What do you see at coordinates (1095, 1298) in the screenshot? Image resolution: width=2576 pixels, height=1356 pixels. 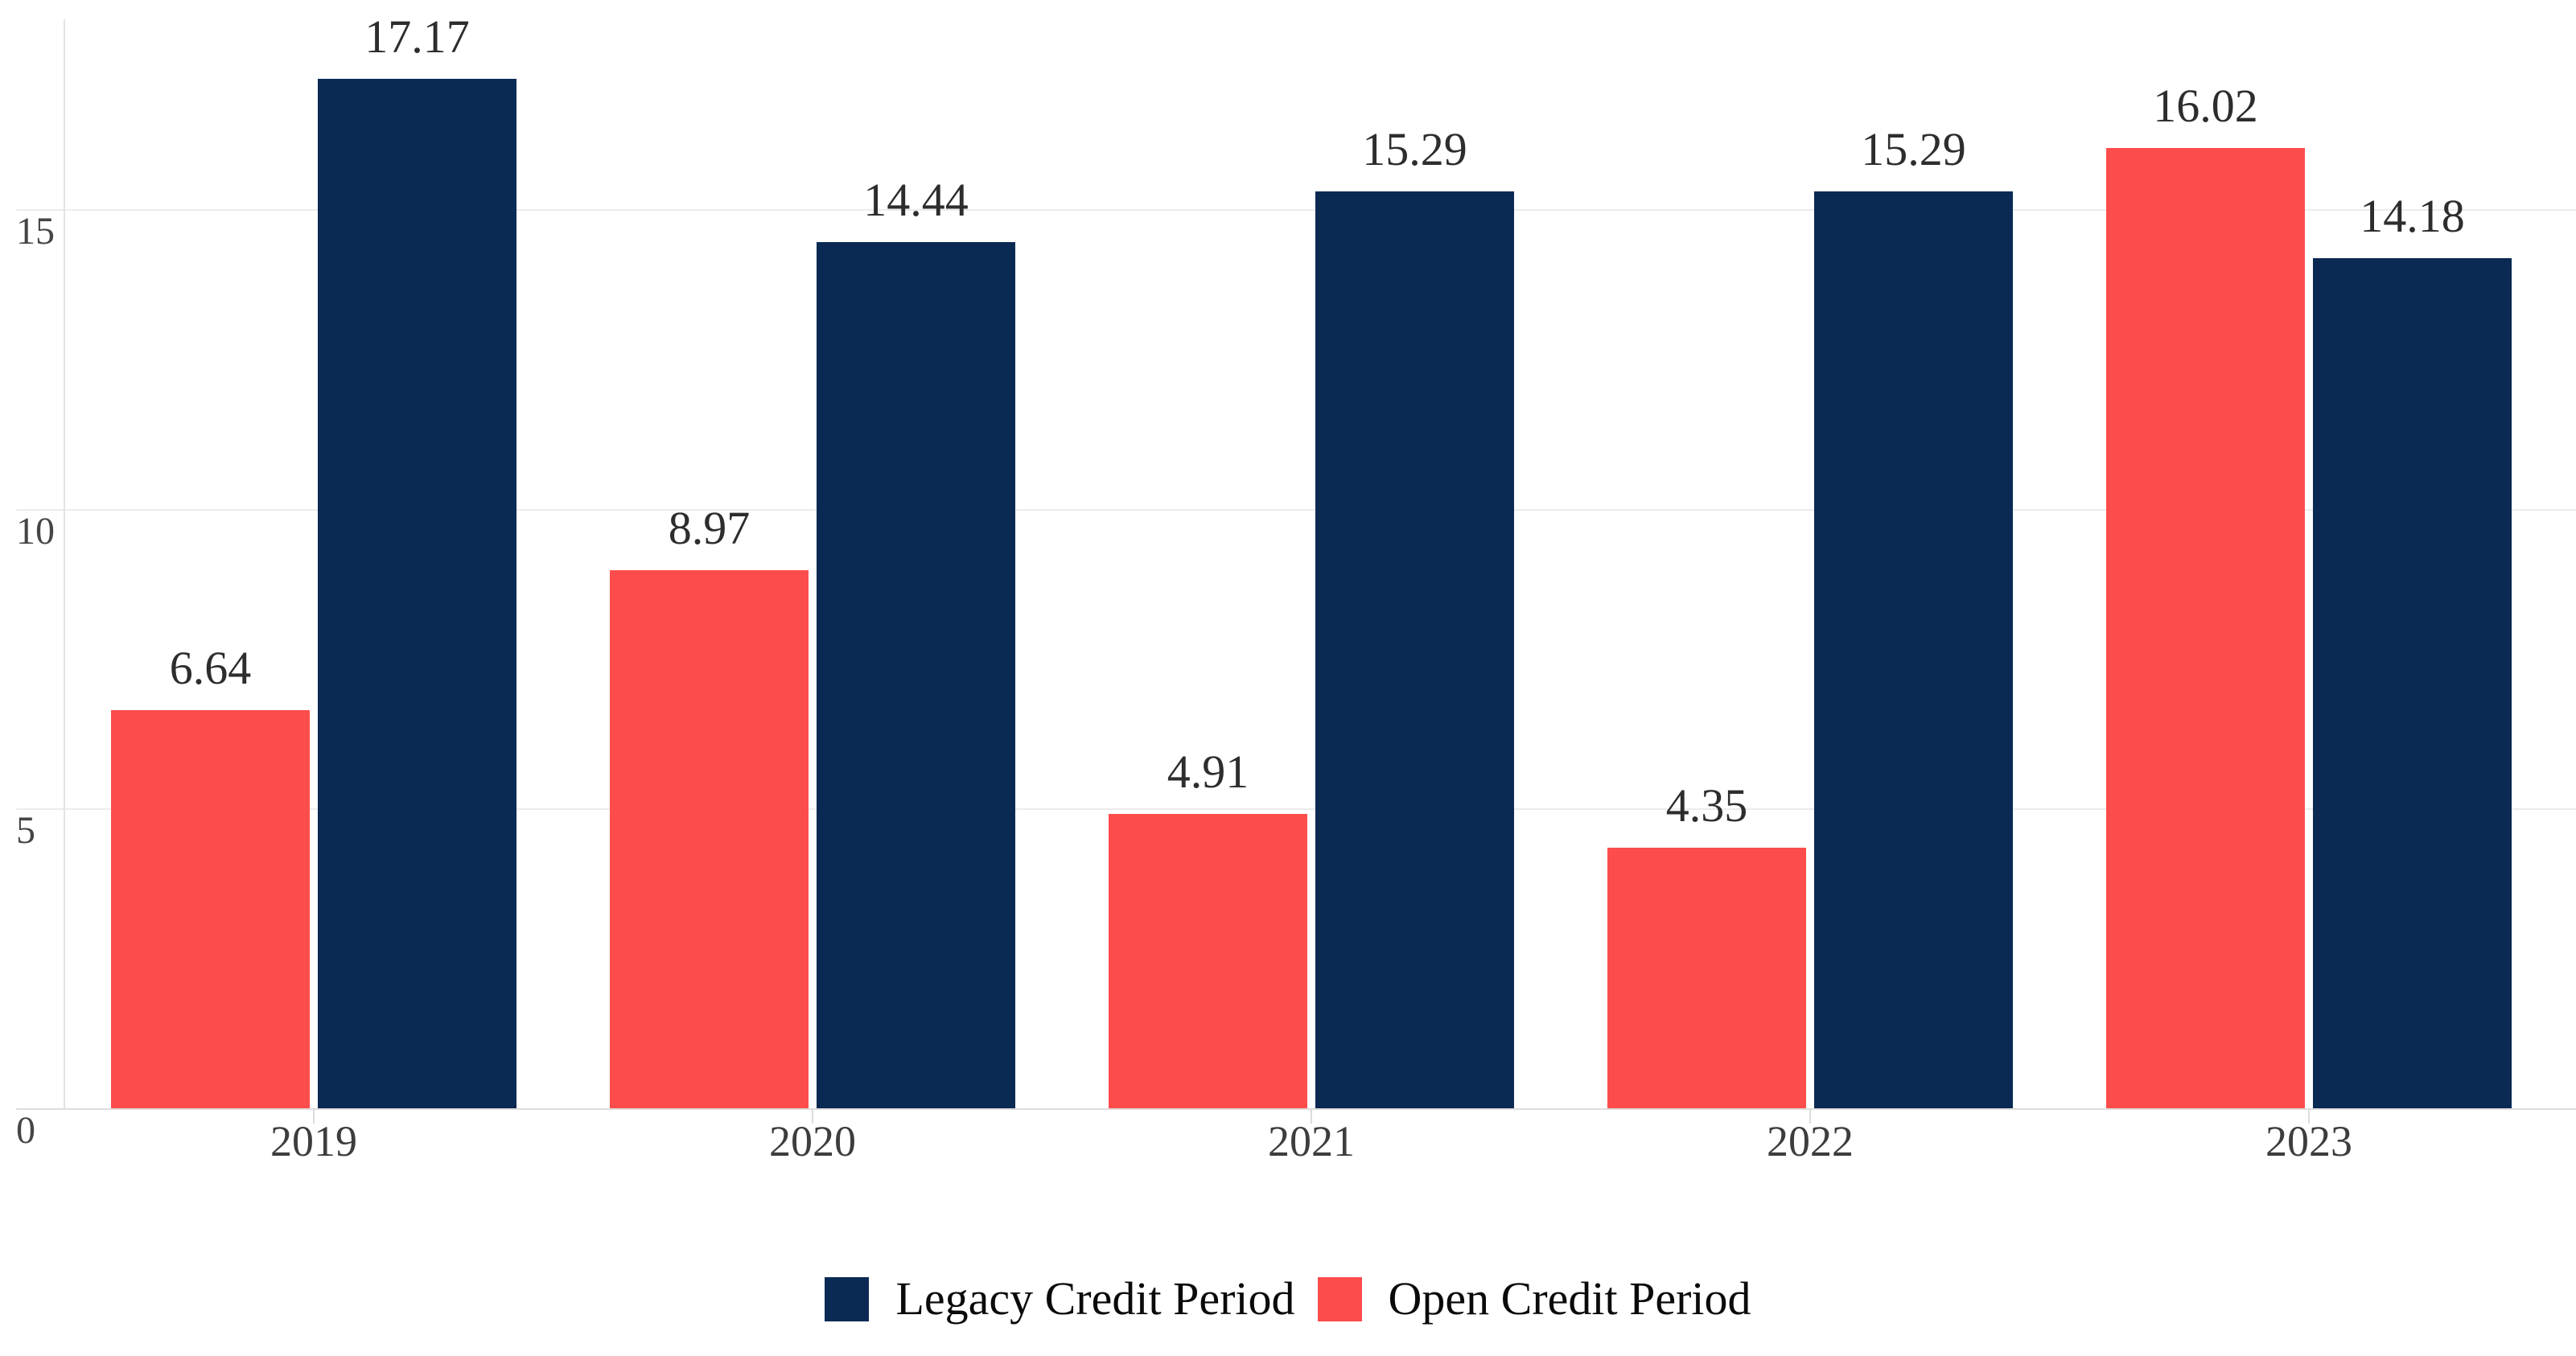 I see `legend-label: Legacy Credit Period` at bounding box center [1095, 1298].